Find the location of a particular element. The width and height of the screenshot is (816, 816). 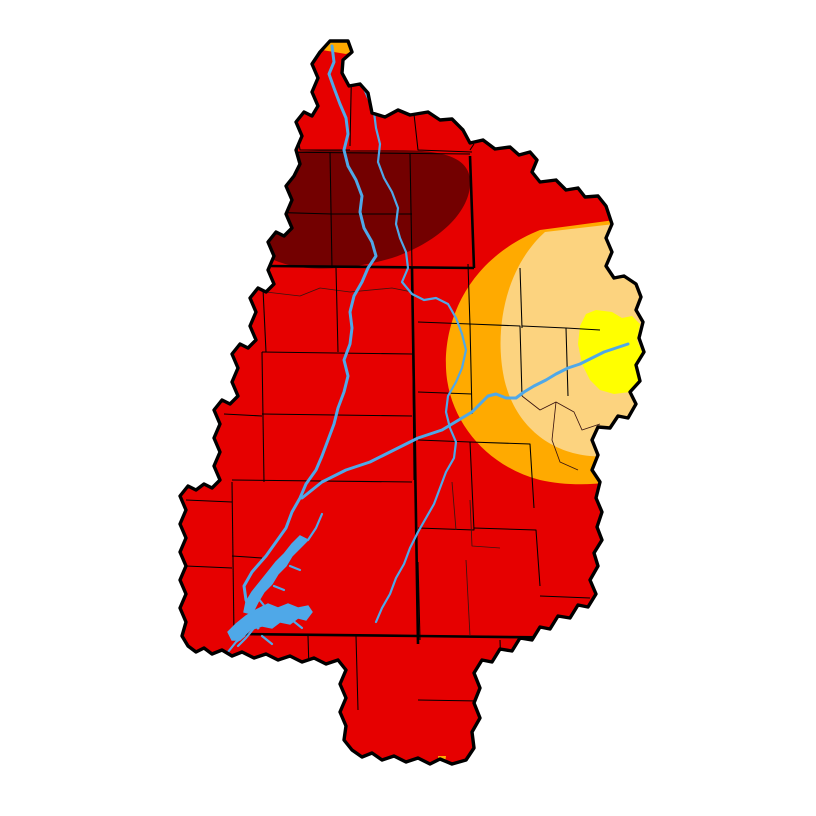

reservoir is located at coordinates (275, 583).